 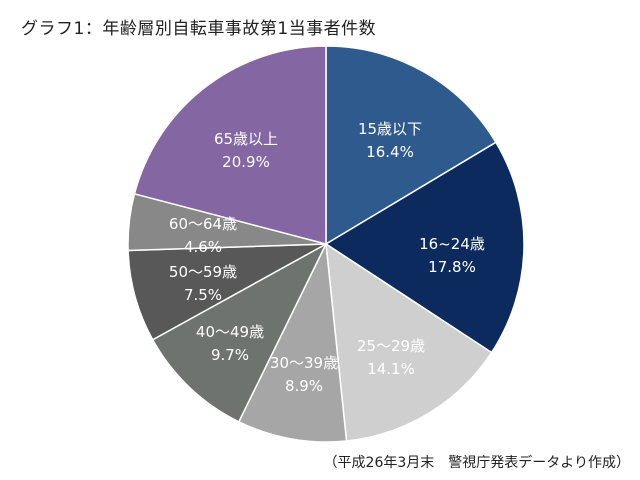 I want to click on slice-value-label: 7.5%, so click(x=203, y=295).